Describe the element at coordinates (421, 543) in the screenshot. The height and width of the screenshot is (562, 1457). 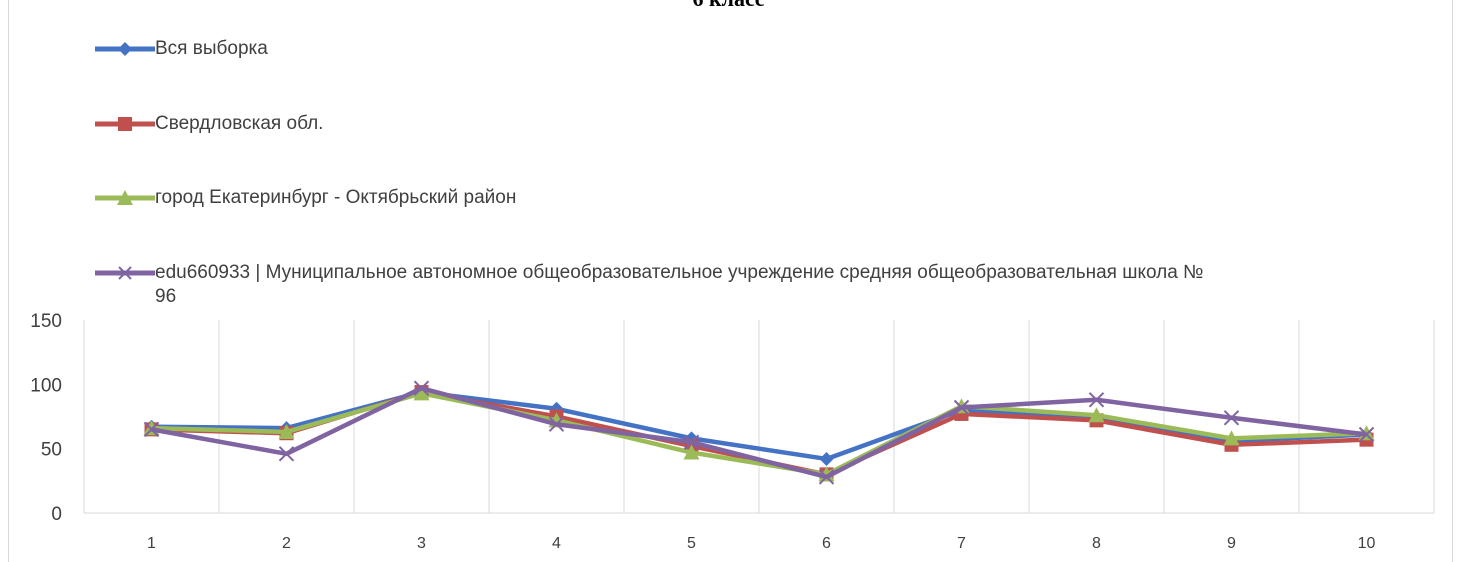
I see `x-tick-label: 3` at that location.